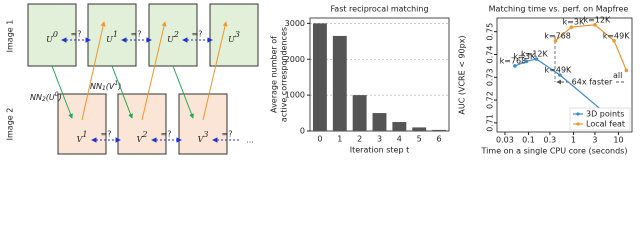 This screenshot has width=640, height=240. I want to click on y-axis-label: AUC (VCRE < 90px), so click(462, 74).